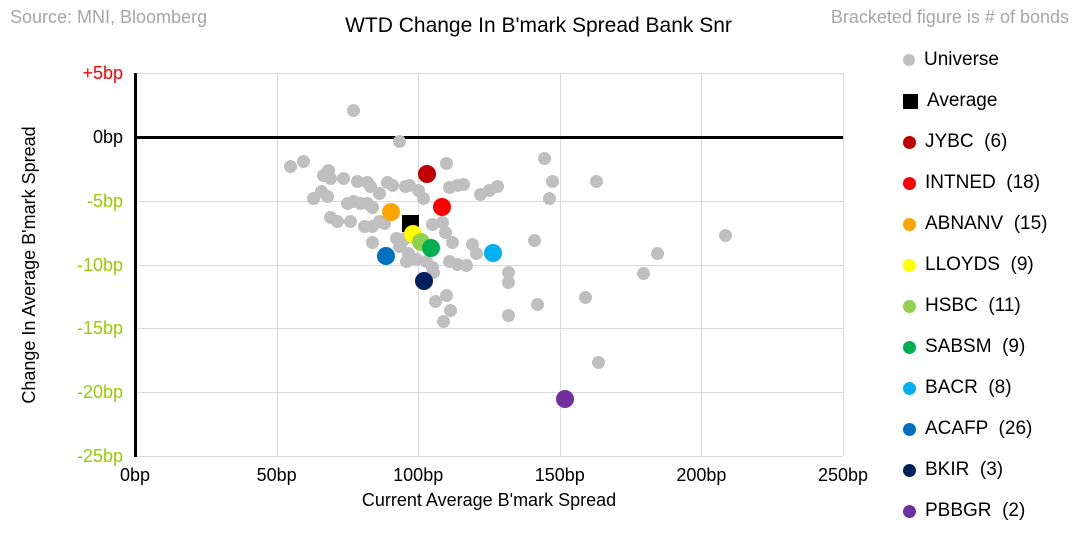 The image size is (1077, 550). I want to click on bracketed-figure-note: Bracketed figure is # of bonds, so click(949, 17).